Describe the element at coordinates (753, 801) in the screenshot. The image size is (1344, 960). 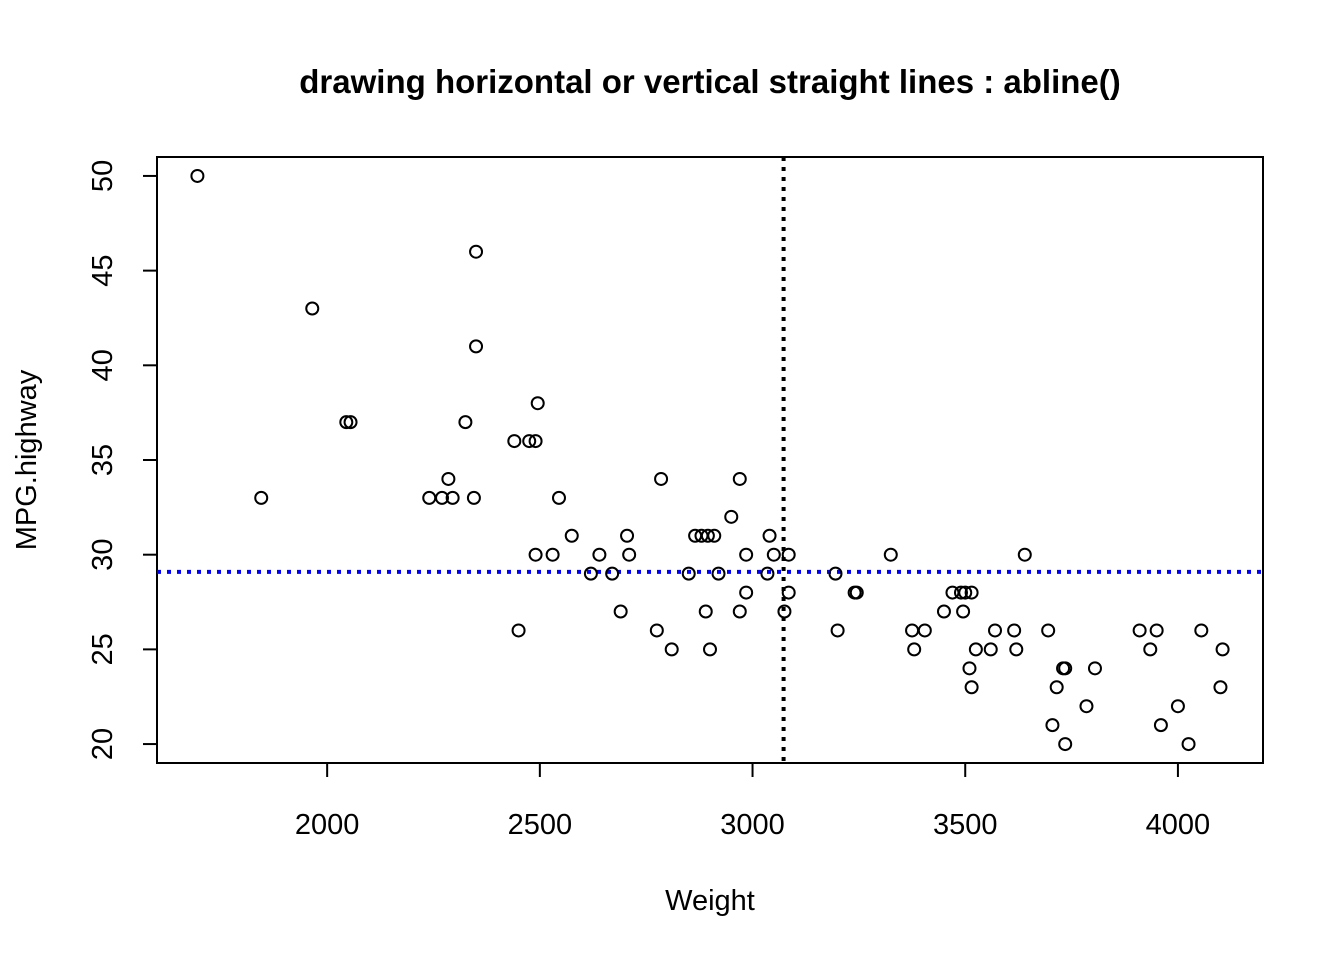
I see `x-axis: 2000 2500 3000 3500 4000` at that location.